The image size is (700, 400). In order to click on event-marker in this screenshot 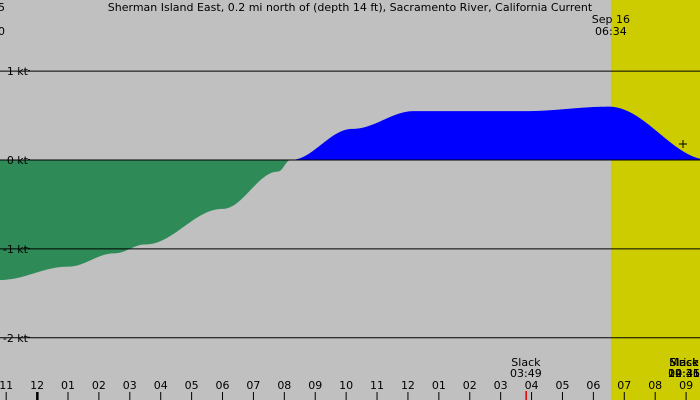, I will do `click(526, 395)`.